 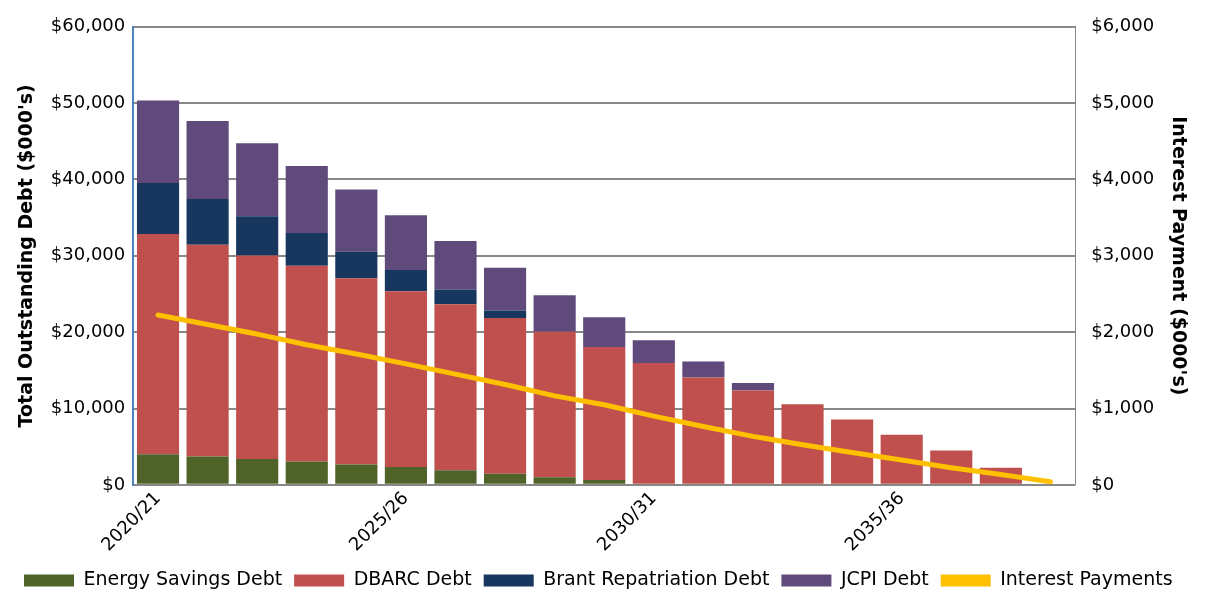 What do you see at coordinates (1123, 330) in the screenshot?
I see `y2-tick-label: $2,000` at bounding box center [1123, 330].